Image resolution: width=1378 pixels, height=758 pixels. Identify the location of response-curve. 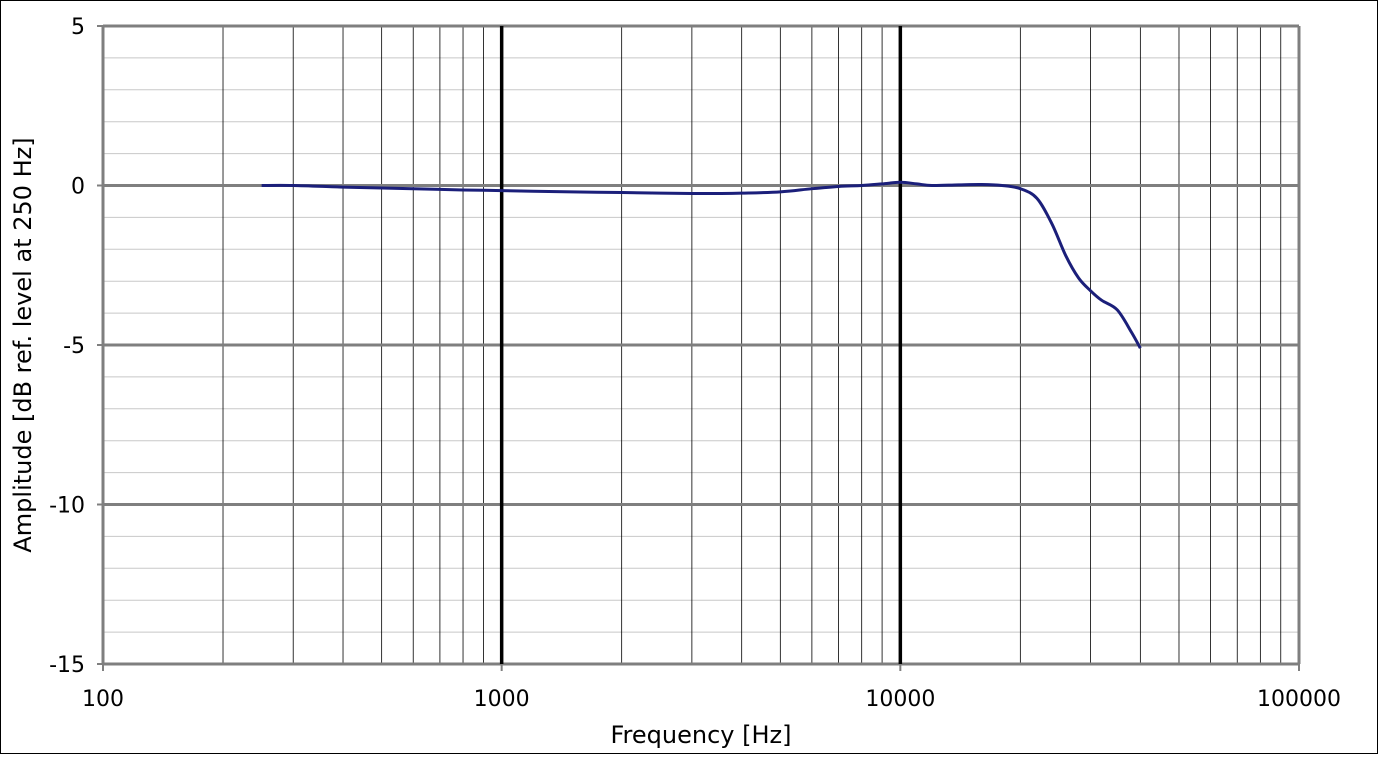
(701, 264).